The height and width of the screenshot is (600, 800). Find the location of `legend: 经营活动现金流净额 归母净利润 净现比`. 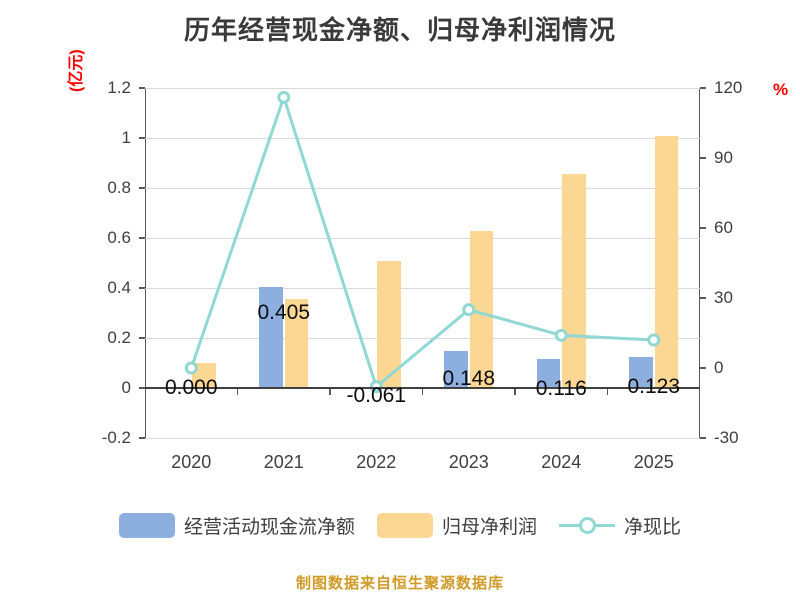

legend: 经营活动现金流净额 归母净利润 净现比 is located at coordinates (400, 525).